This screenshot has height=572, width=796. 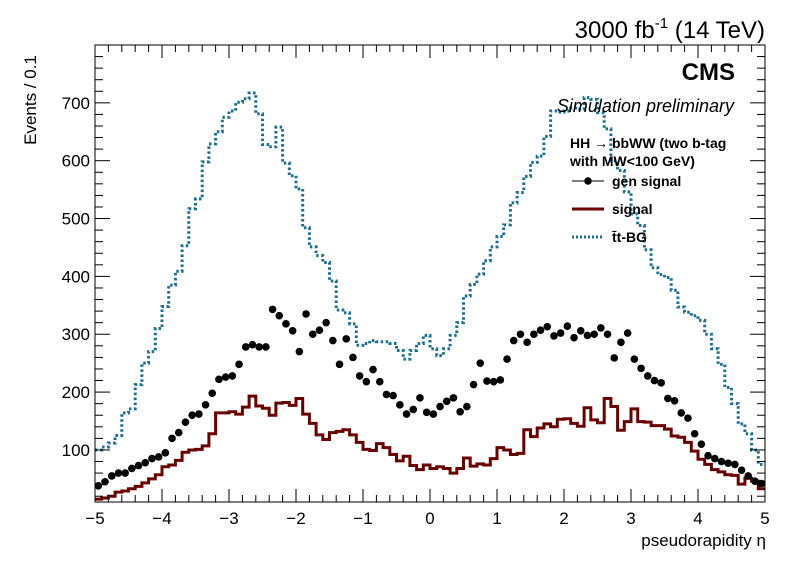 What do you see at coordinates (703, 540) in the screenshot?
I see `x-axis-label: pseudorapidity η` at bounding box center [703, 540].